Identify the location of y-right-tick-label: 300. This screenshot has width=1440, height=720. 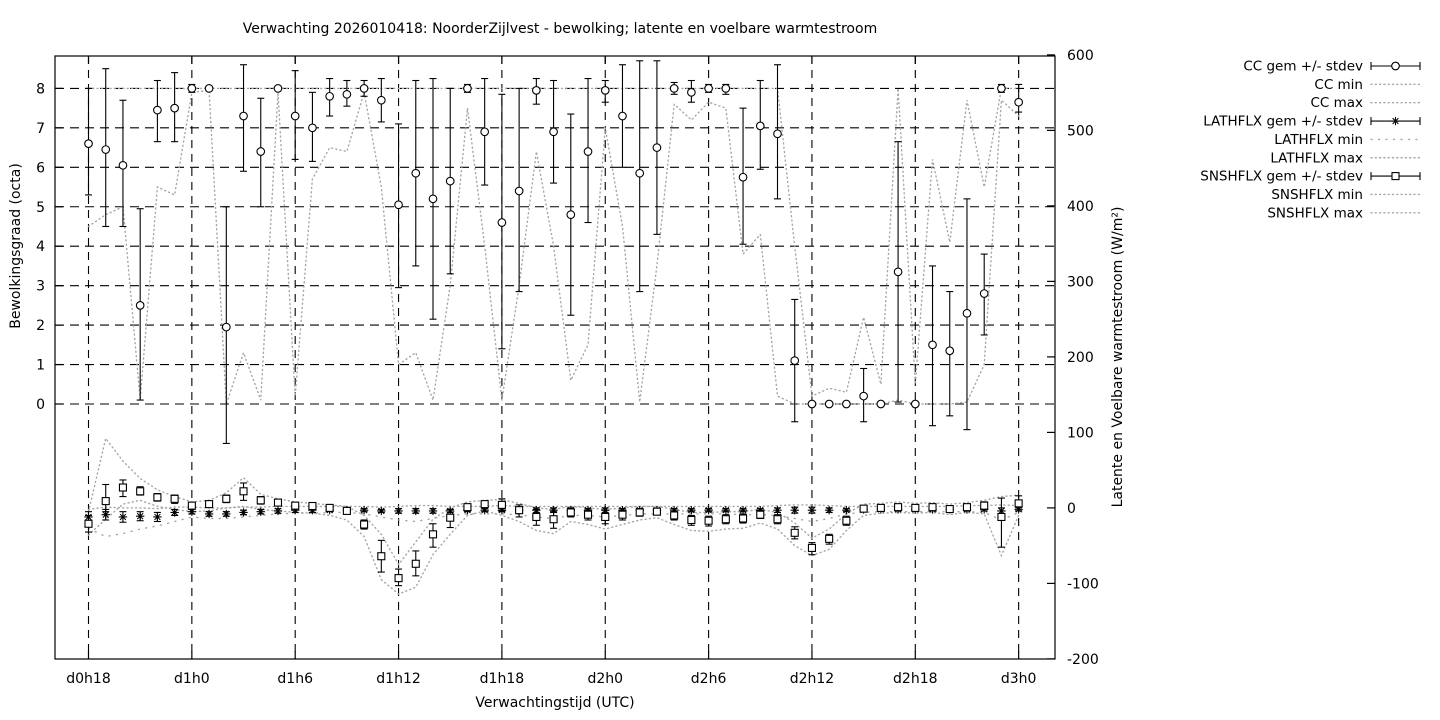
(1080, 282).